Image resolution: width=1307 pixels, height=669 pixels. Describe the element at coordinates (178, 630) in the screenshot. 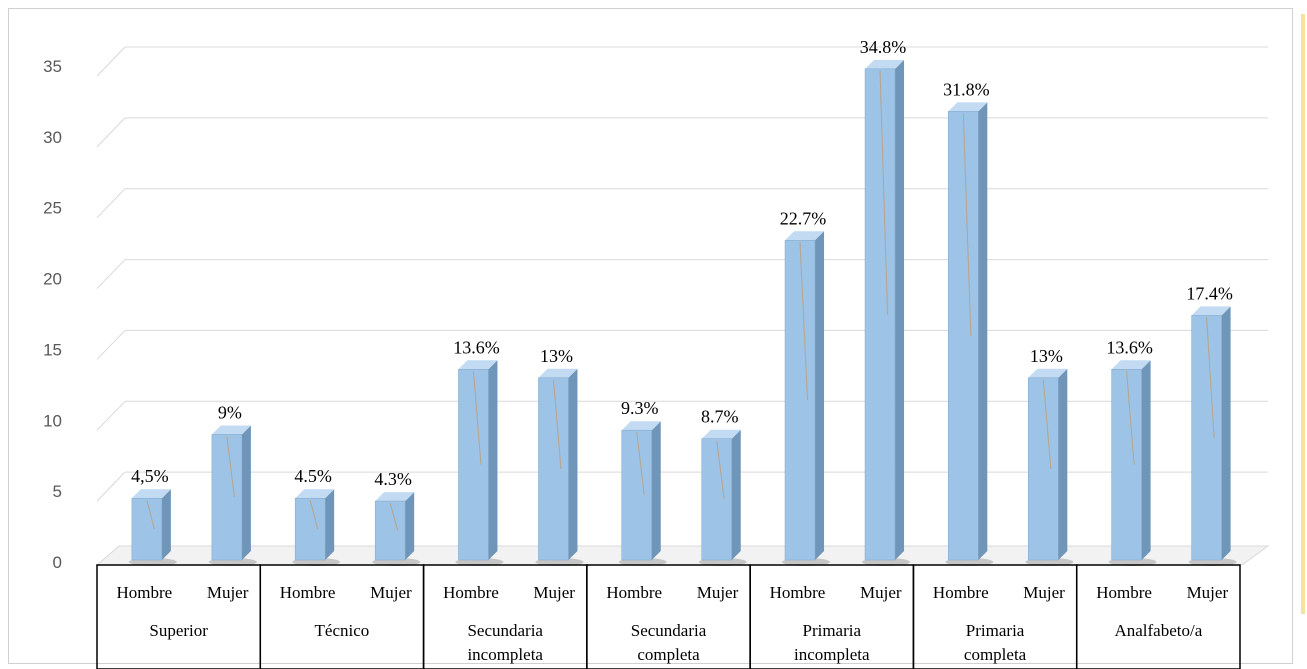

I see `category-label: Superior` at that location.